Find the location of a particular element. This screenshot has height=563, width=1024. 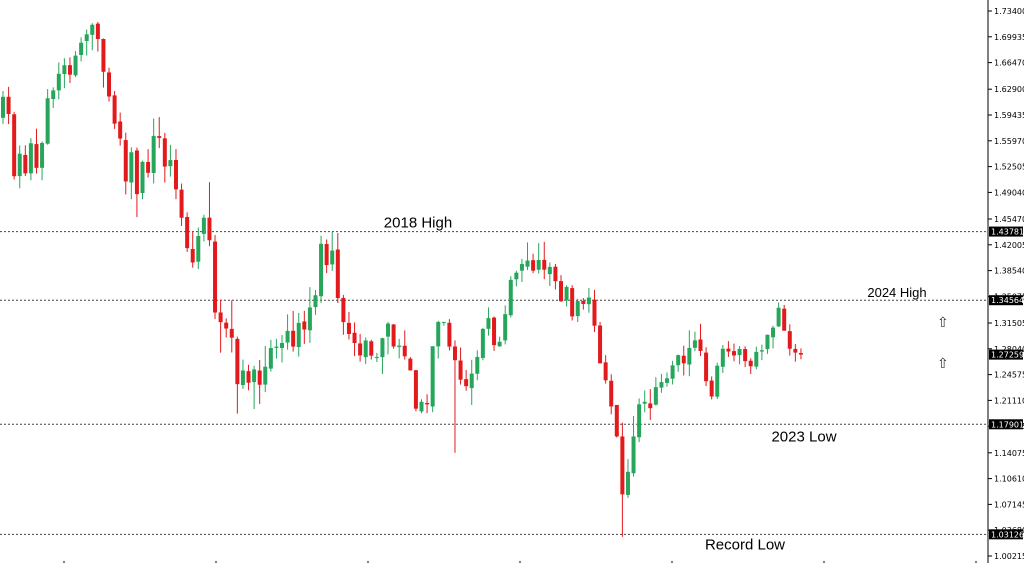

price-tick-label: 1.62900 is located at coordinates (1009, 89).